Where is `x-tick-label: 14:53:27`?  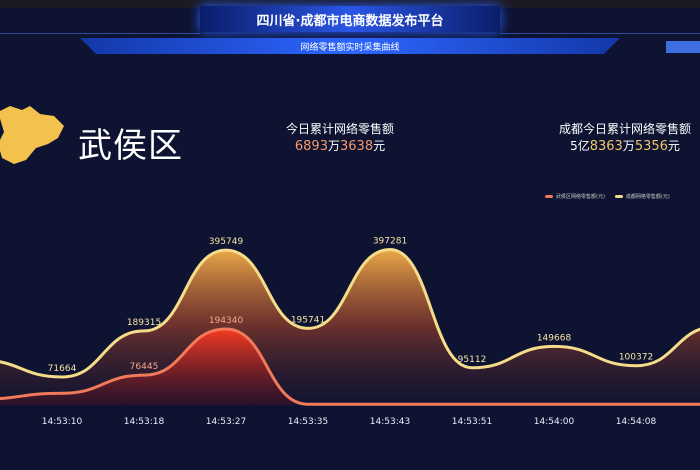
x-tick-label: 14:53:27 is located at coordinates (226, 422).